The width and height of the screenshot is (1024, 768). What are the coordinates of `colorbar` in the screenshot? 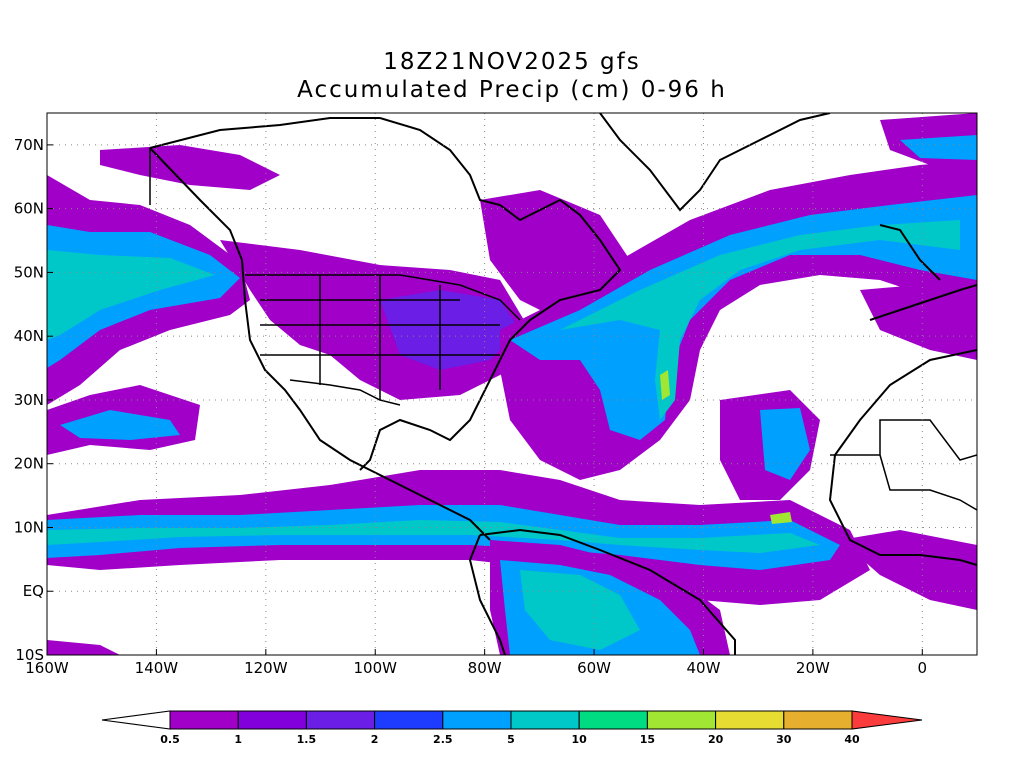 It's located at (512, 720).